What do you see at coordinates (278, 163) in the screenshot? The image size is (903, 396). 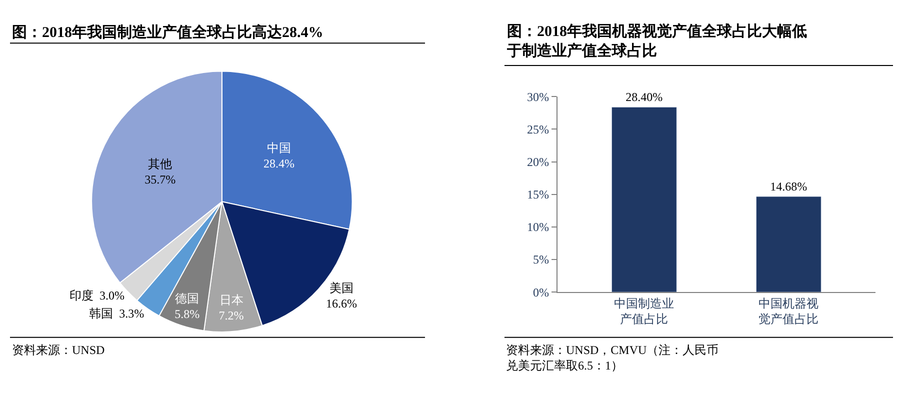 I see `data-label: 28.4%` at bounding box center [278, 163].